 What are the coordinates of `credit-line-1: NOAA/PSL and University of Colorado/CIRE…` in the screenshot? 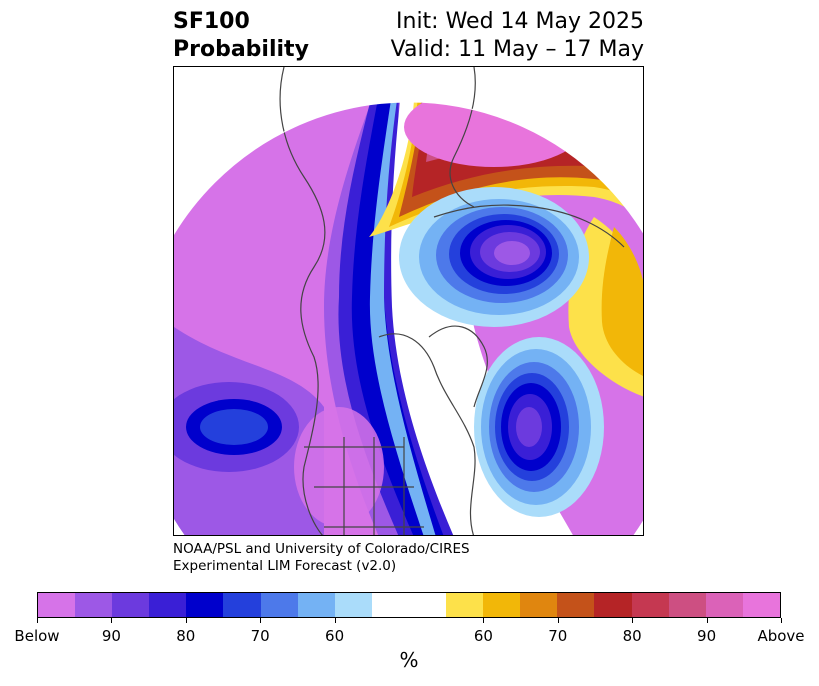 It's located at (321, 549).